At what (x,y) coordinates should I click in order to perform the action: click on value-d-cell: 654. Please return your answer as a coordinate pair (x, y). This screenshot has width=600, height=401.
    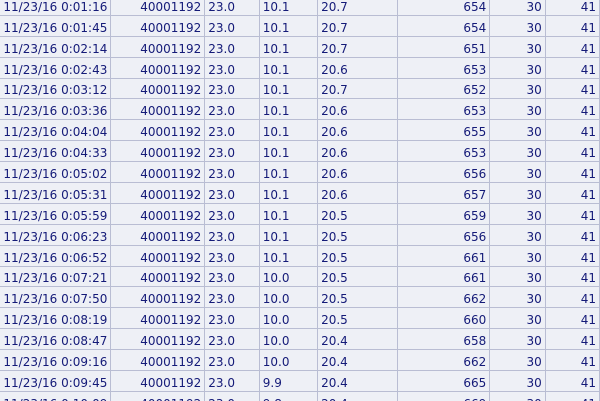
    Looking at the image, I should click on (444, 8).